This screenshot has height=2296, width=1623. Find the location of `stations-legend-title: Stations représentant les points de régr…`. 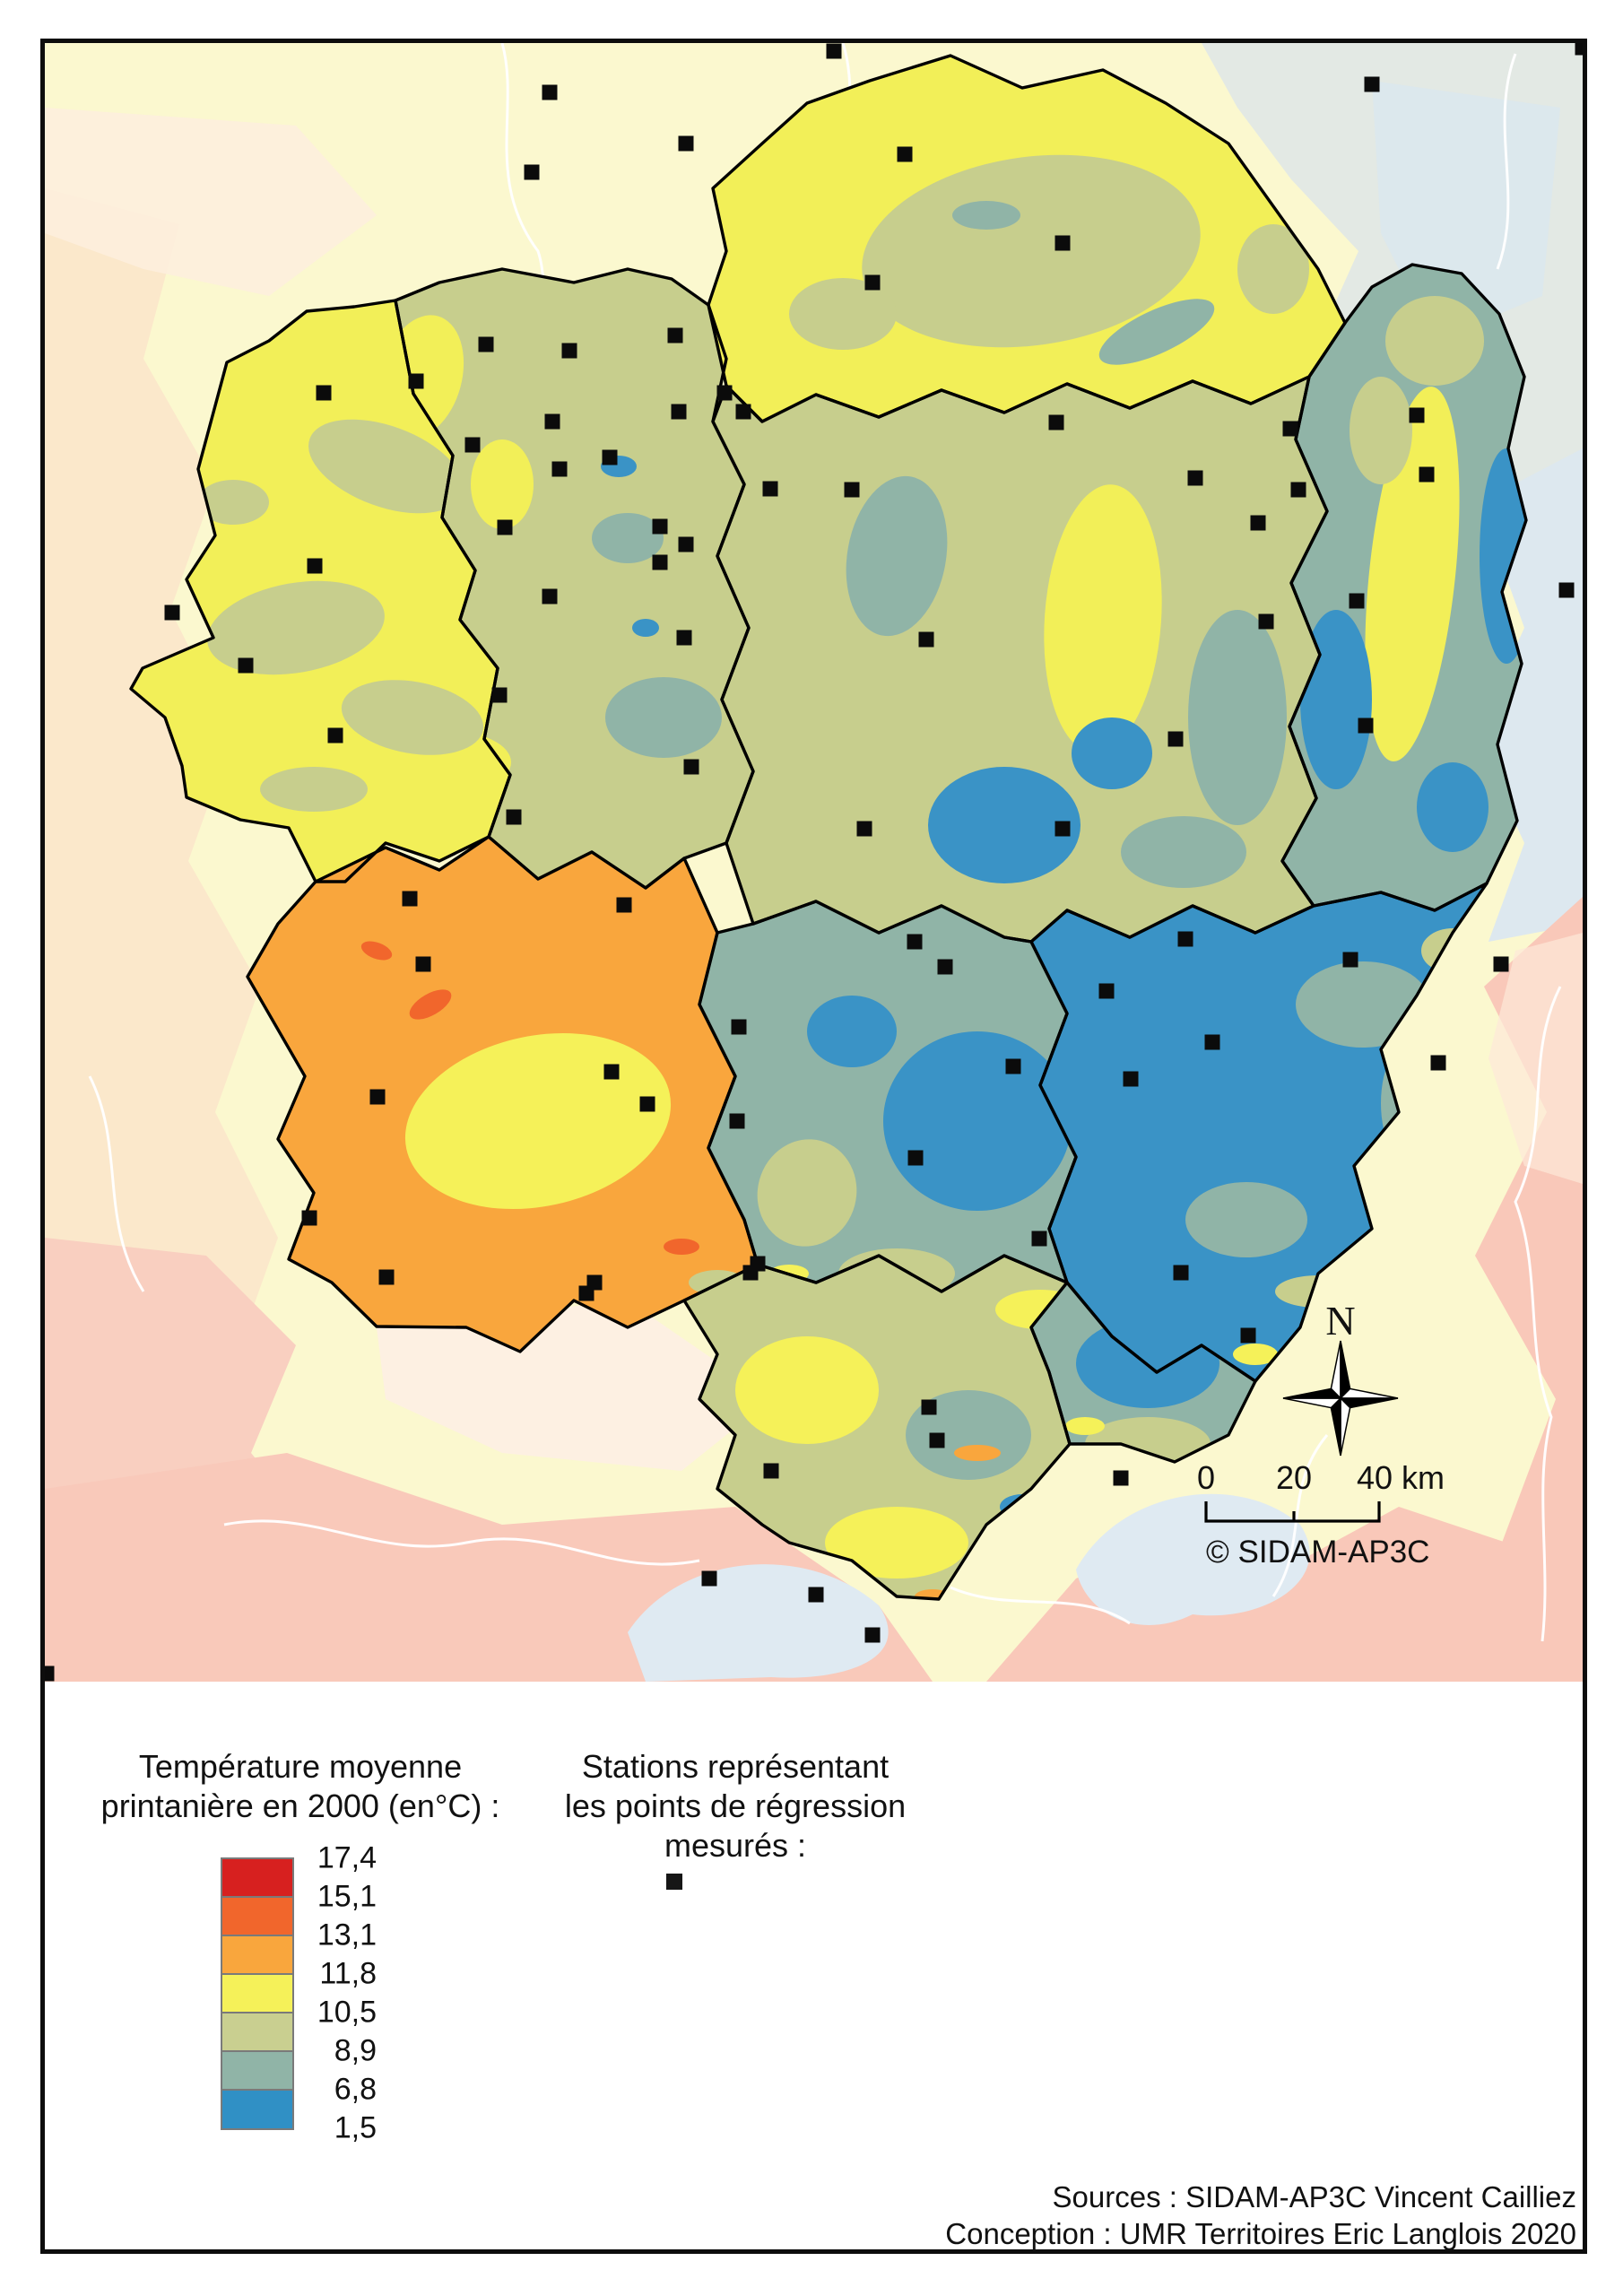

stations-legend-title: Stations représentant les points de régr… is located at coordinates (735, 1806).